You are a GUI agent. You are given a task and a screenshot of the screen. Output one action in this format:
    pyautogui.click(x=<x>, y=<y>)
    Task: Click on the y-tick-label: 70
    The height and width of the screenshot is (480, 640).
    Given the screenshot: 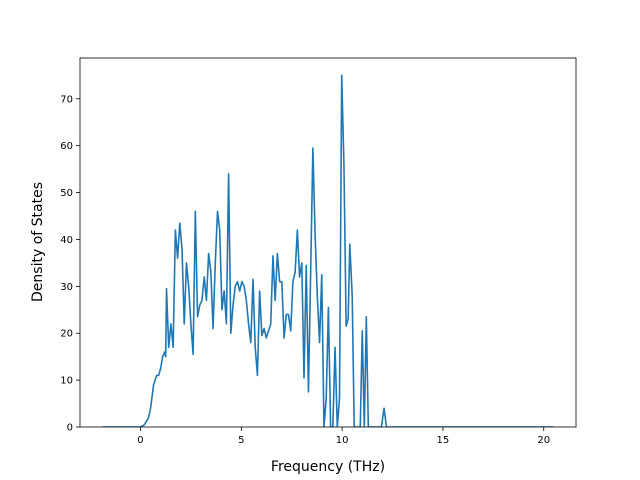 What is the action you would take?
    pyautogui.click(x=66, y=99)
    